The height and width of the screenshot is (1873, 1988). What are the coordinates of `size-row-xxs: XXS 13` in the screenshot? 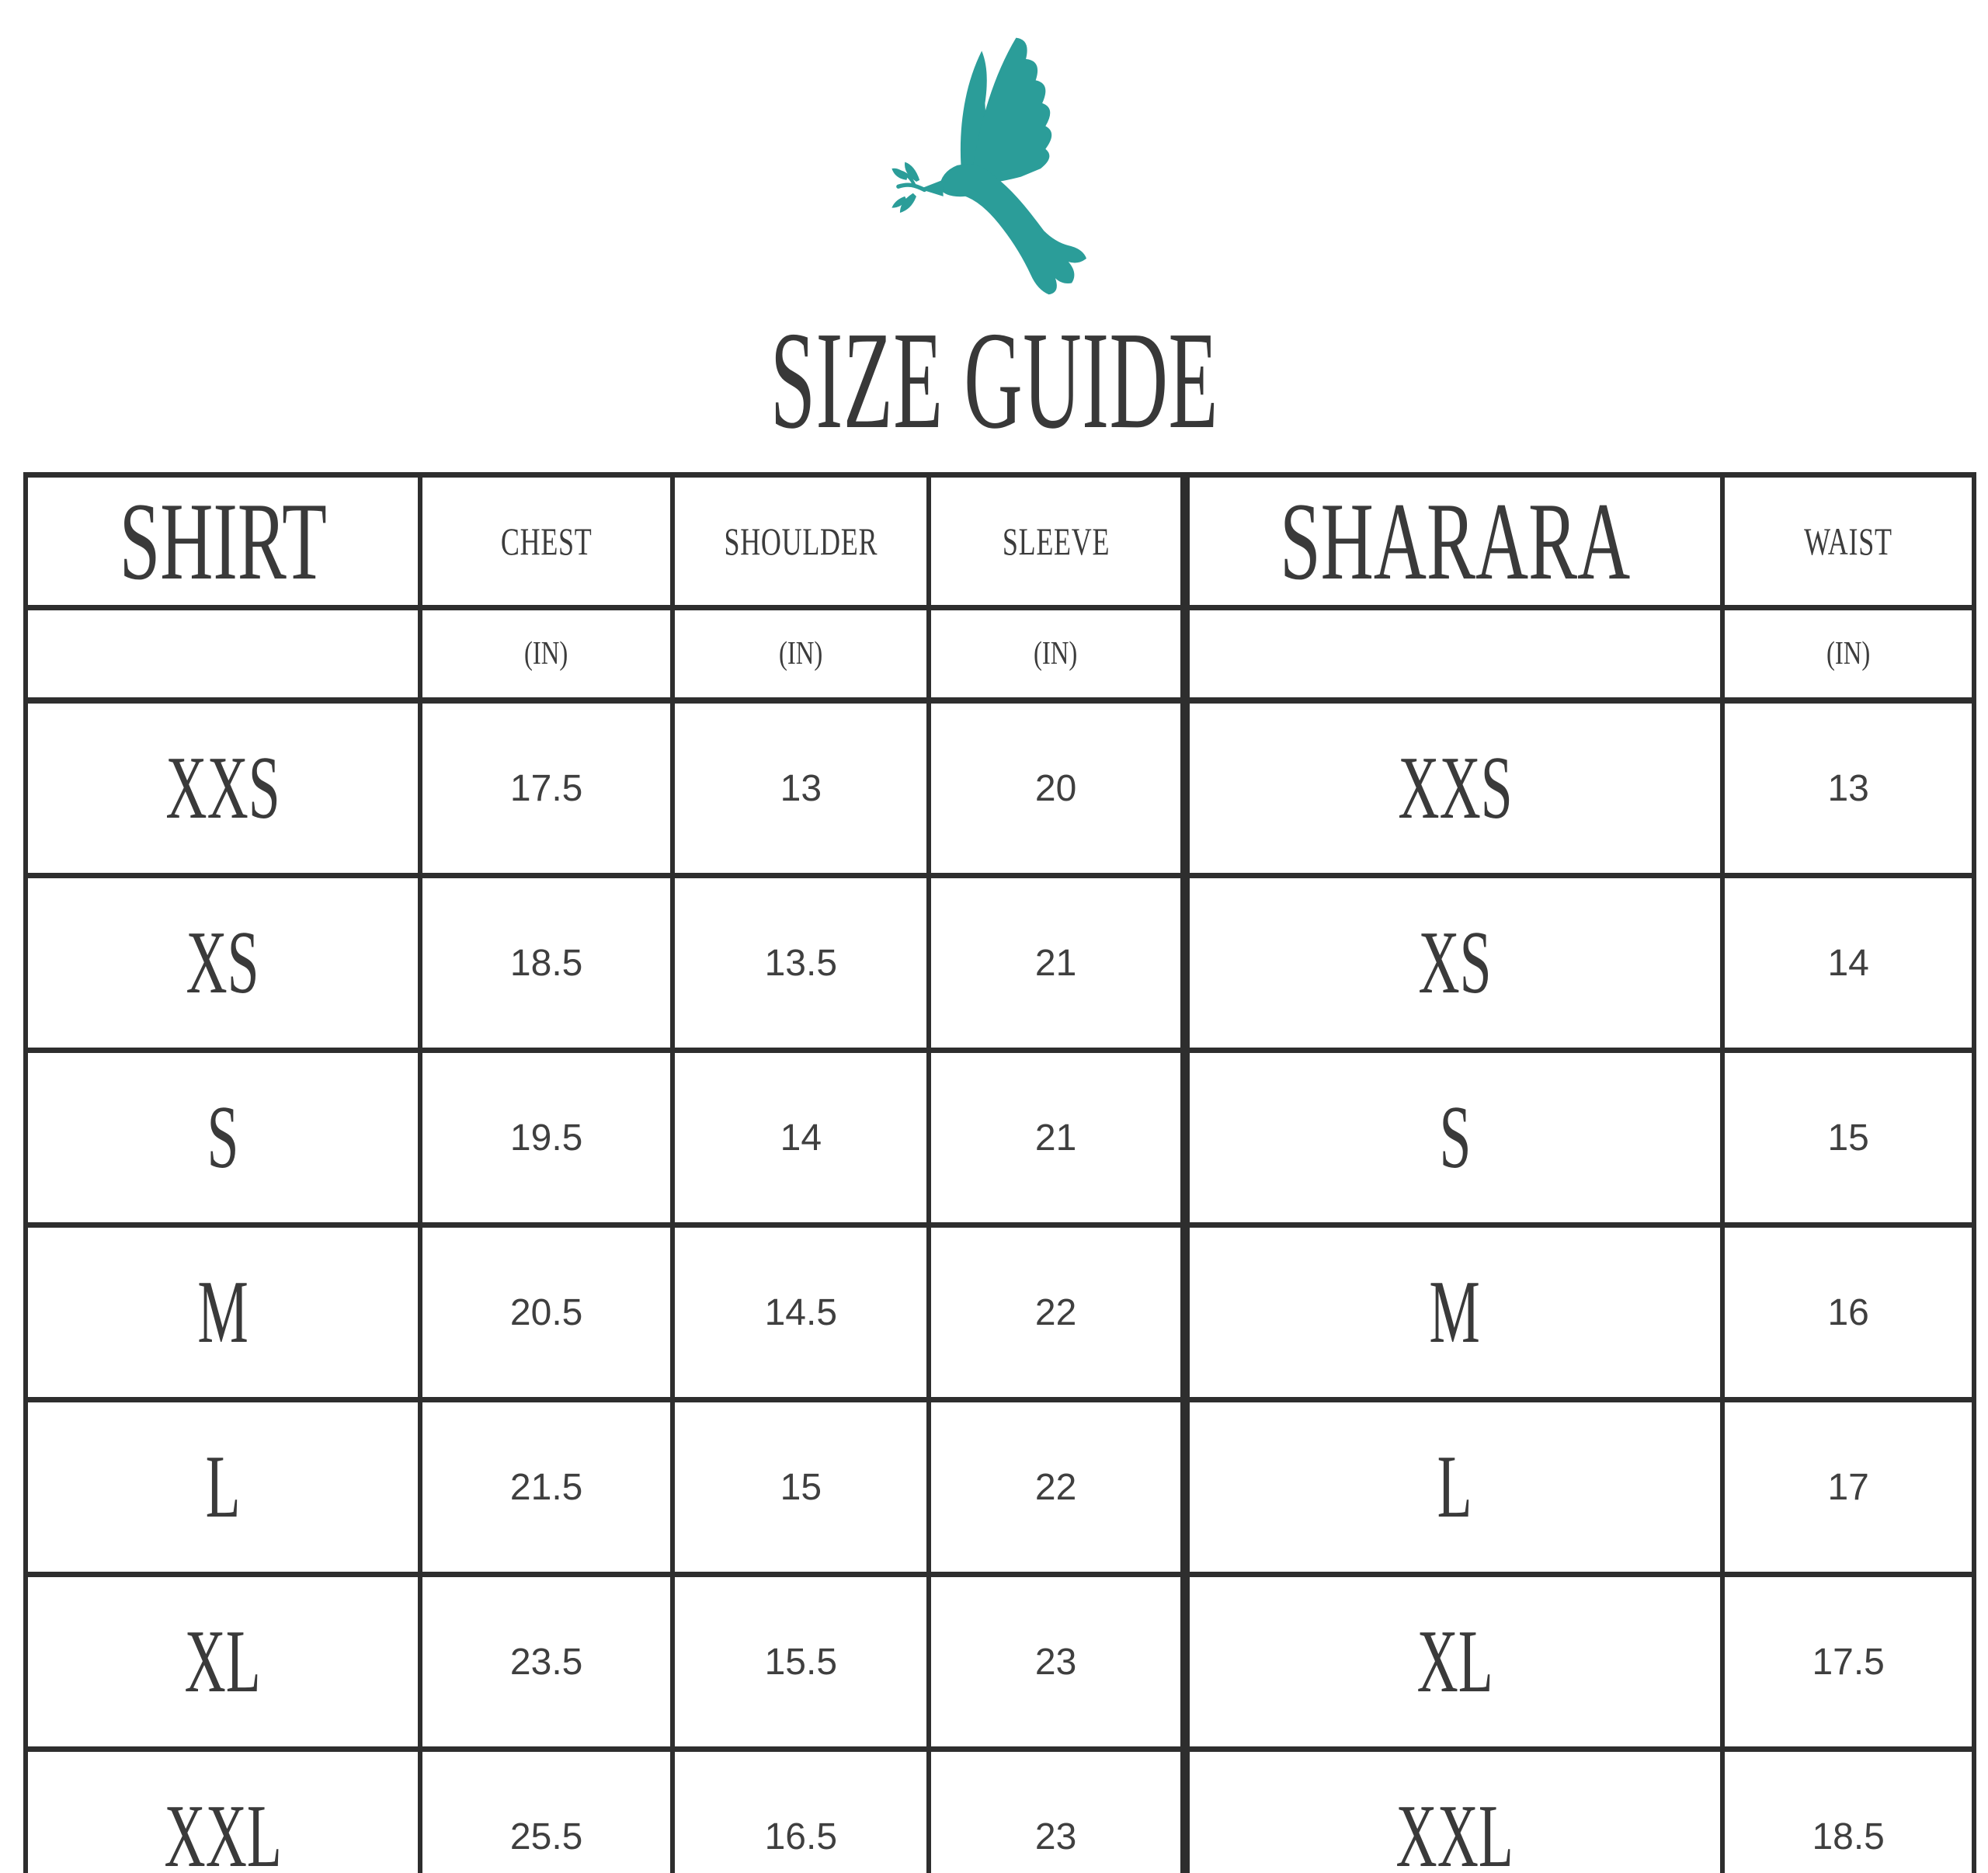 It's located at (1580, 787).